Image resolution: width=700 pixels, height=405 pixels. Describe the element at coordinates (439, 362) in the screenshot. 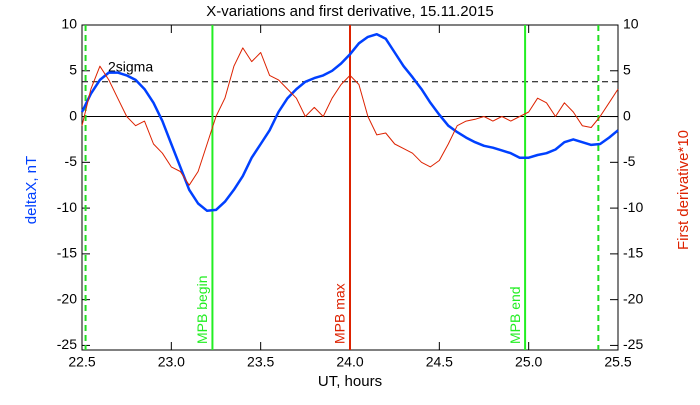

I see `x-tick-label: 24.5` at that location.